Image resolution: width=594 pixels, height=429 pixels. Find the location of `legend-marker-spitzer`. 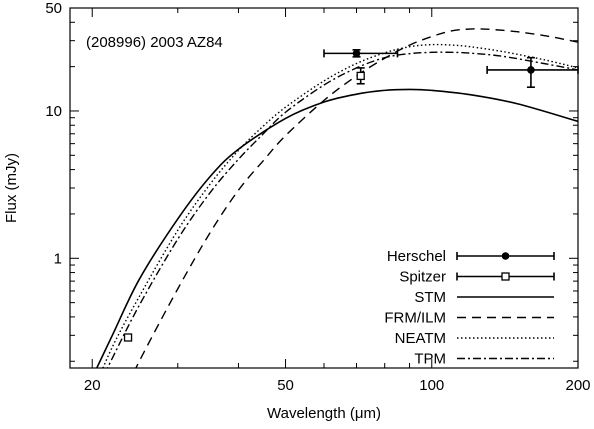

legend-marker-spitzer is located at coordinates (505, 276).